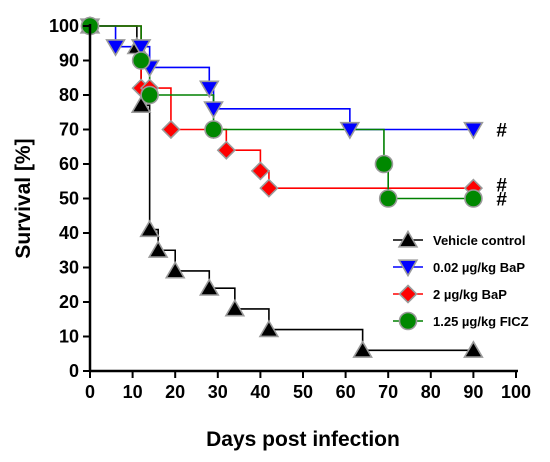 The width and height of the screenshot is (550, 462). I want to click on y-axis-ticks: 0 10 20 30 40 50 60 70 80 90 100, so click(69, 198).